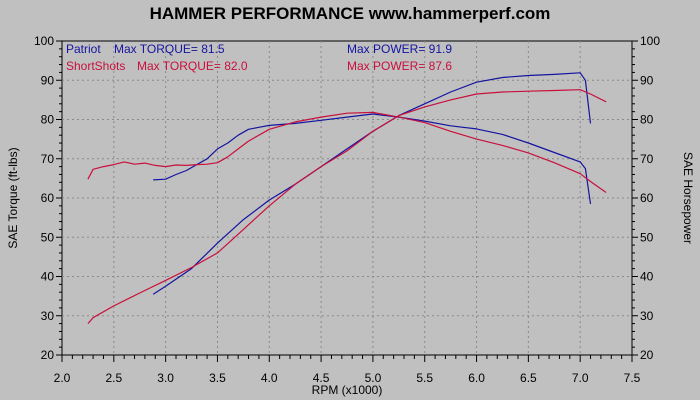  What do you see at coordinates (647, 120) in the screenshot?
I see `y-right-tick-label: 80` at bounding box center [647, 120].